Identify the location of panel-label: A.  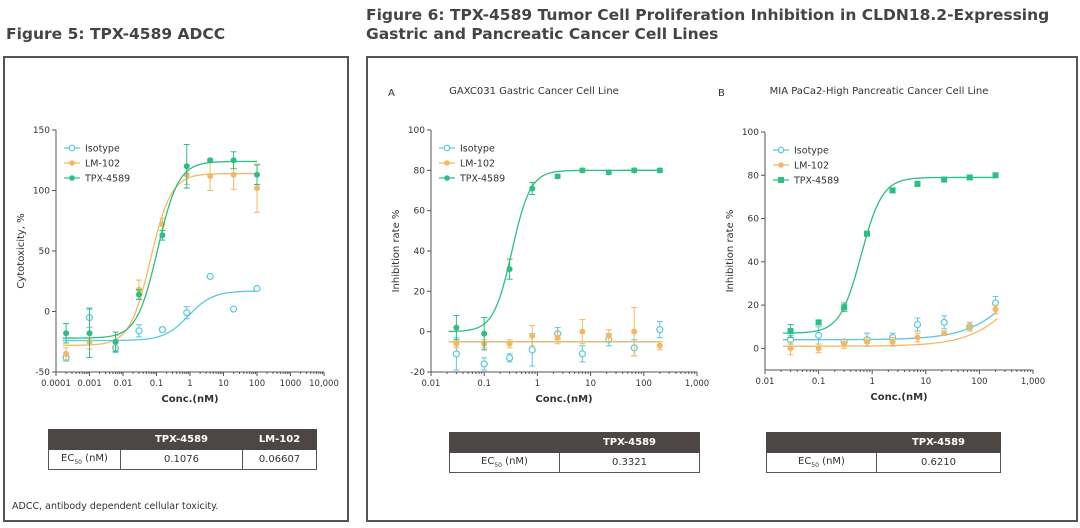
(391, 93).